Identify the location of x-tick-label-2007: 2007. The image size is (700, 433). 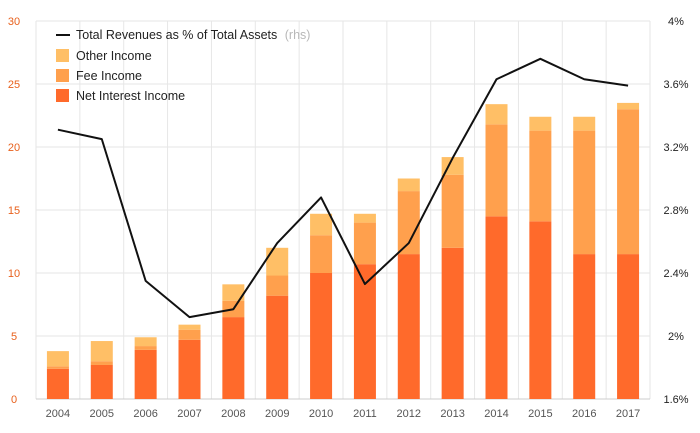
(189, 414).